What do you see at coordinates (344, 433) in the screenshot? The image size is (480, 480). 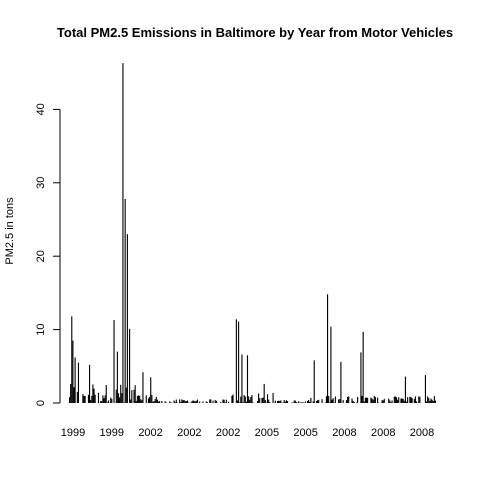 I see `x-tick-label: 2008` at bounding box center [344, 433].